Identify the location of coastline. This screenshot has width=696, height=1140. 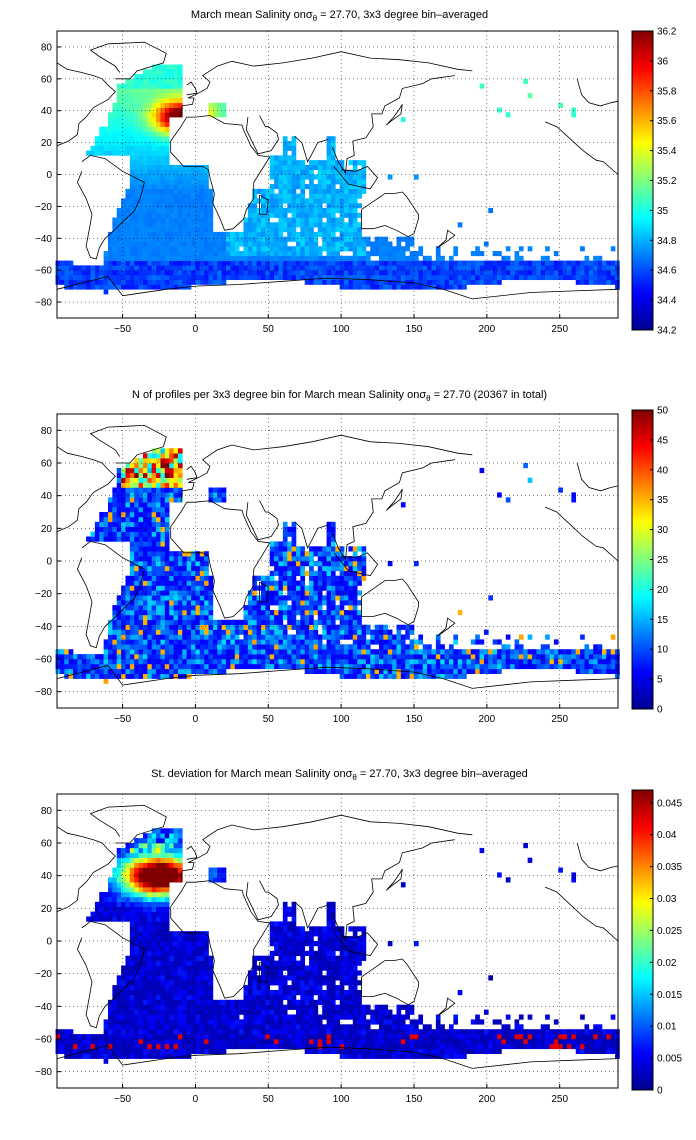
(311, 535).